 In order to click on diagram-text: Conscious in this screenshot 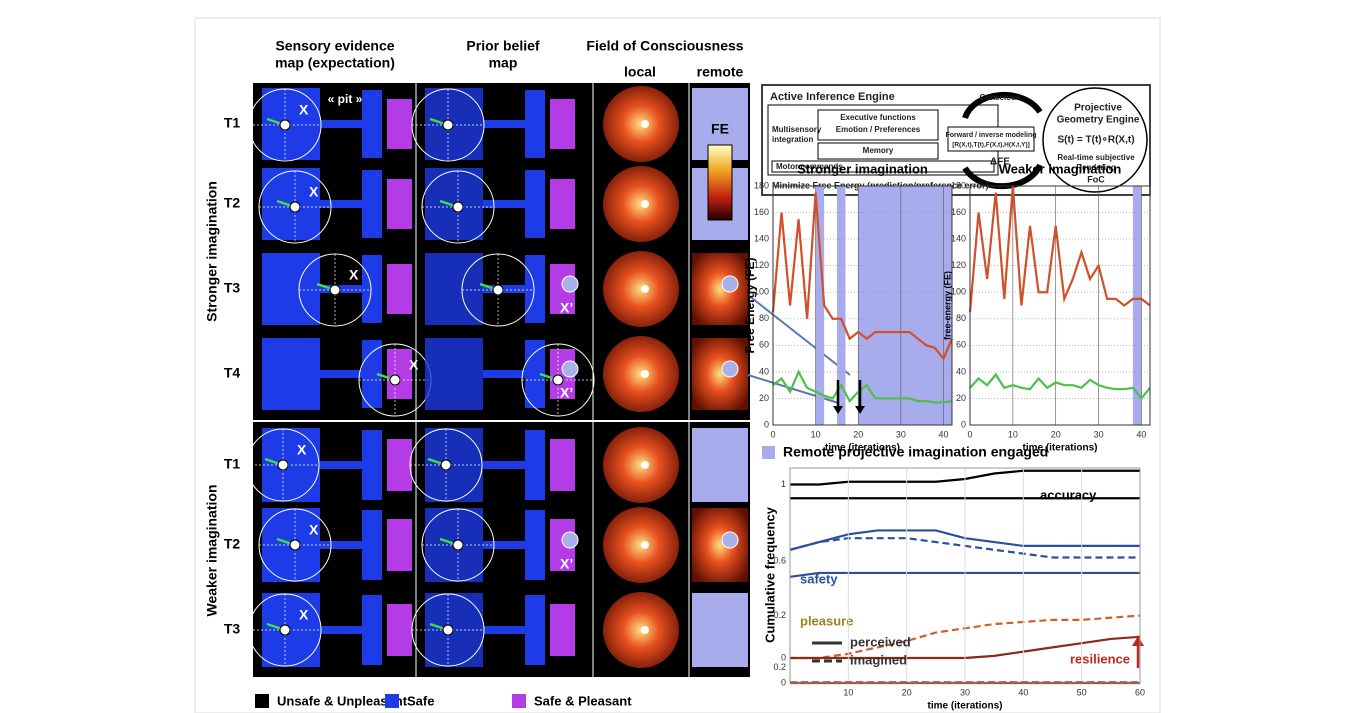, I will do `click(1000, 97)`.